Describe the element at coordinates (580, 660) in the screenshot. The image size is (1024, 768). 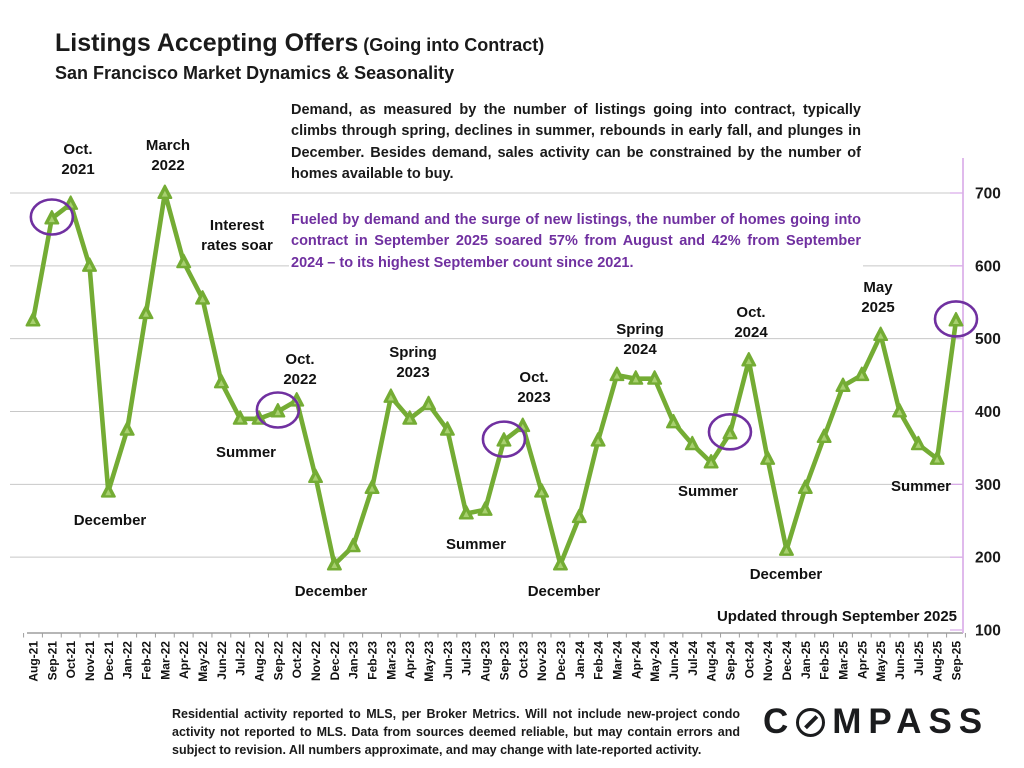
I see `x-tick-label: Jan-24` at that location.